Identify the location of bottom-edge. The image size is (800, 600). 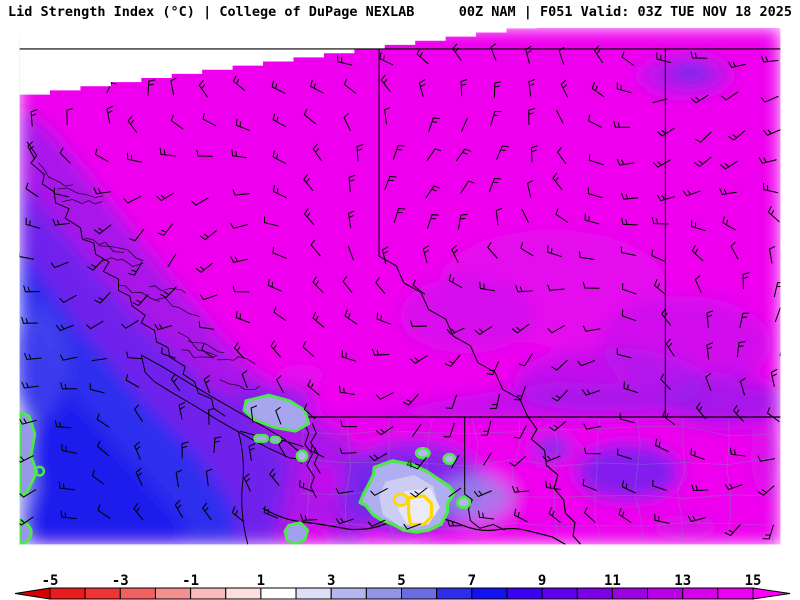
(400, 545).